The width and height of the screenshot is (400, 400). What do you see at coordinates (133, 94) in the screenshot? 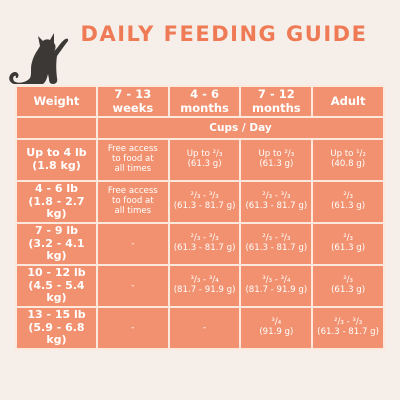
I see `header-line: 7 - 13` at bounding box center [133, 94].